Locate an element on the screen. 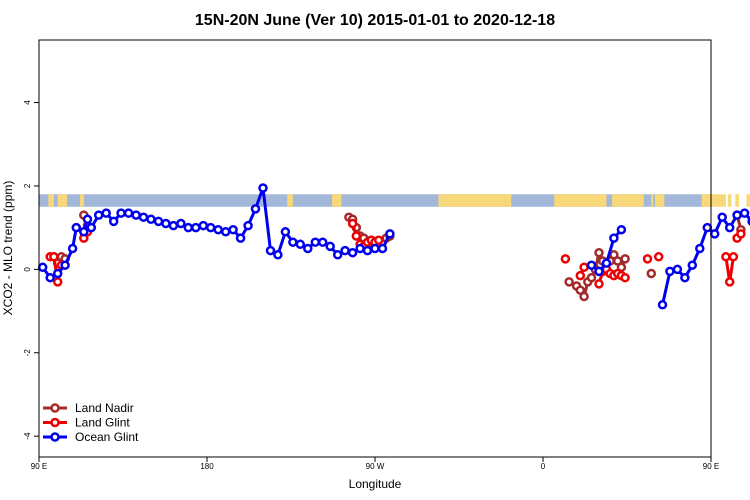 Image resolution: width=750 pixels, height=500 pixels. x-tick-label: 90 E is located at coordinates (39, 466).